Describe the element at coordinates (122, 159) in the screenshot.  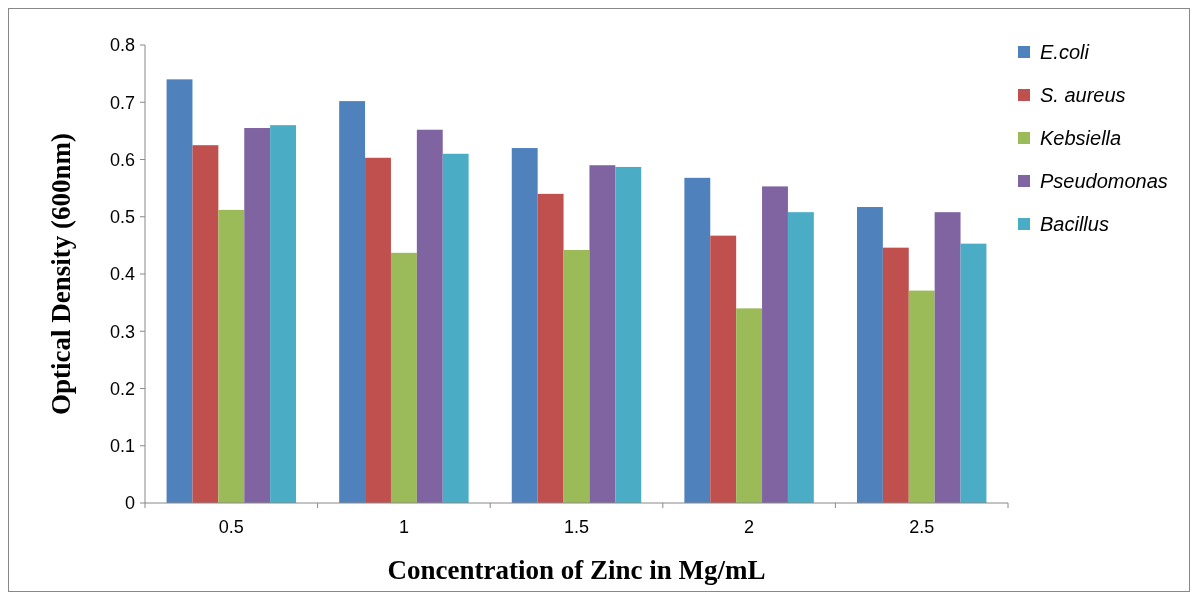
I see `y-tick-label: 0.6` at that location.